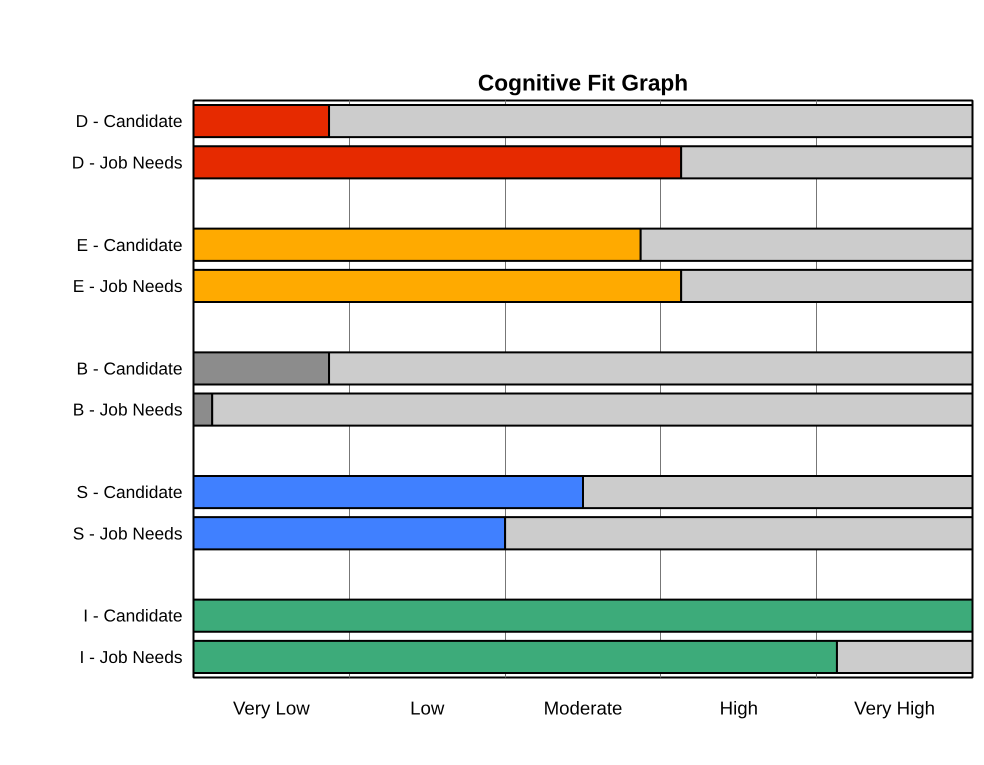  What do you see at coordinates (127, 533) in the screenshot?
I see `y-tick-label: S - Job Needs` at bounding box center [127, 533].